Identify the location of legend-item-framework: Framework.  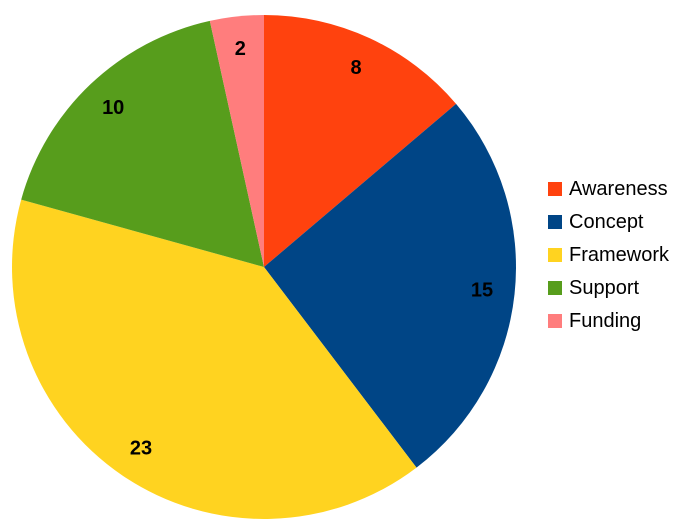
(609, 255).